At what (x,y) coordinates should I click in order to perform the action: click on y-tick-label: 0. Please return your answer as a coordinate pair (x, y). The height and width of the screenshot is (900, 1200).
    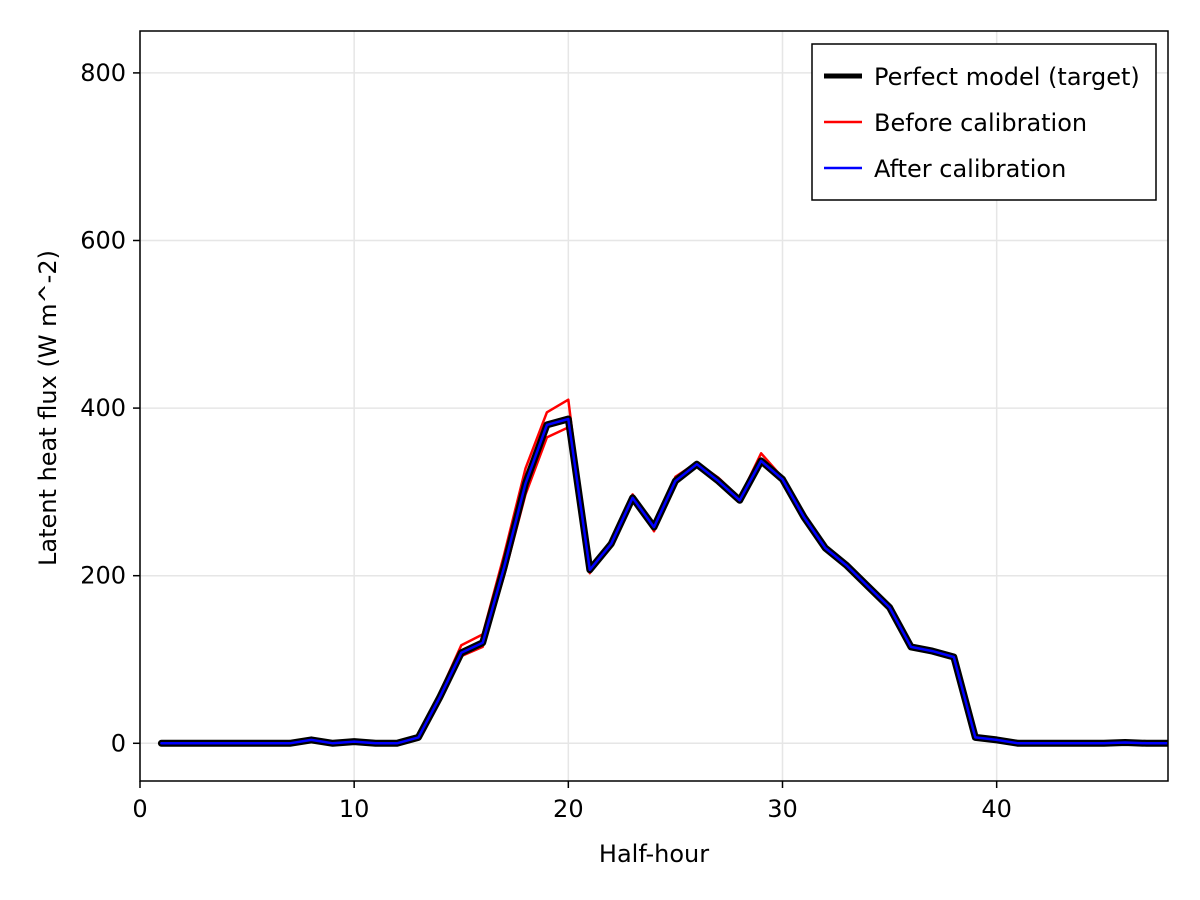
    Looking at the image, I should click on (118, 743).